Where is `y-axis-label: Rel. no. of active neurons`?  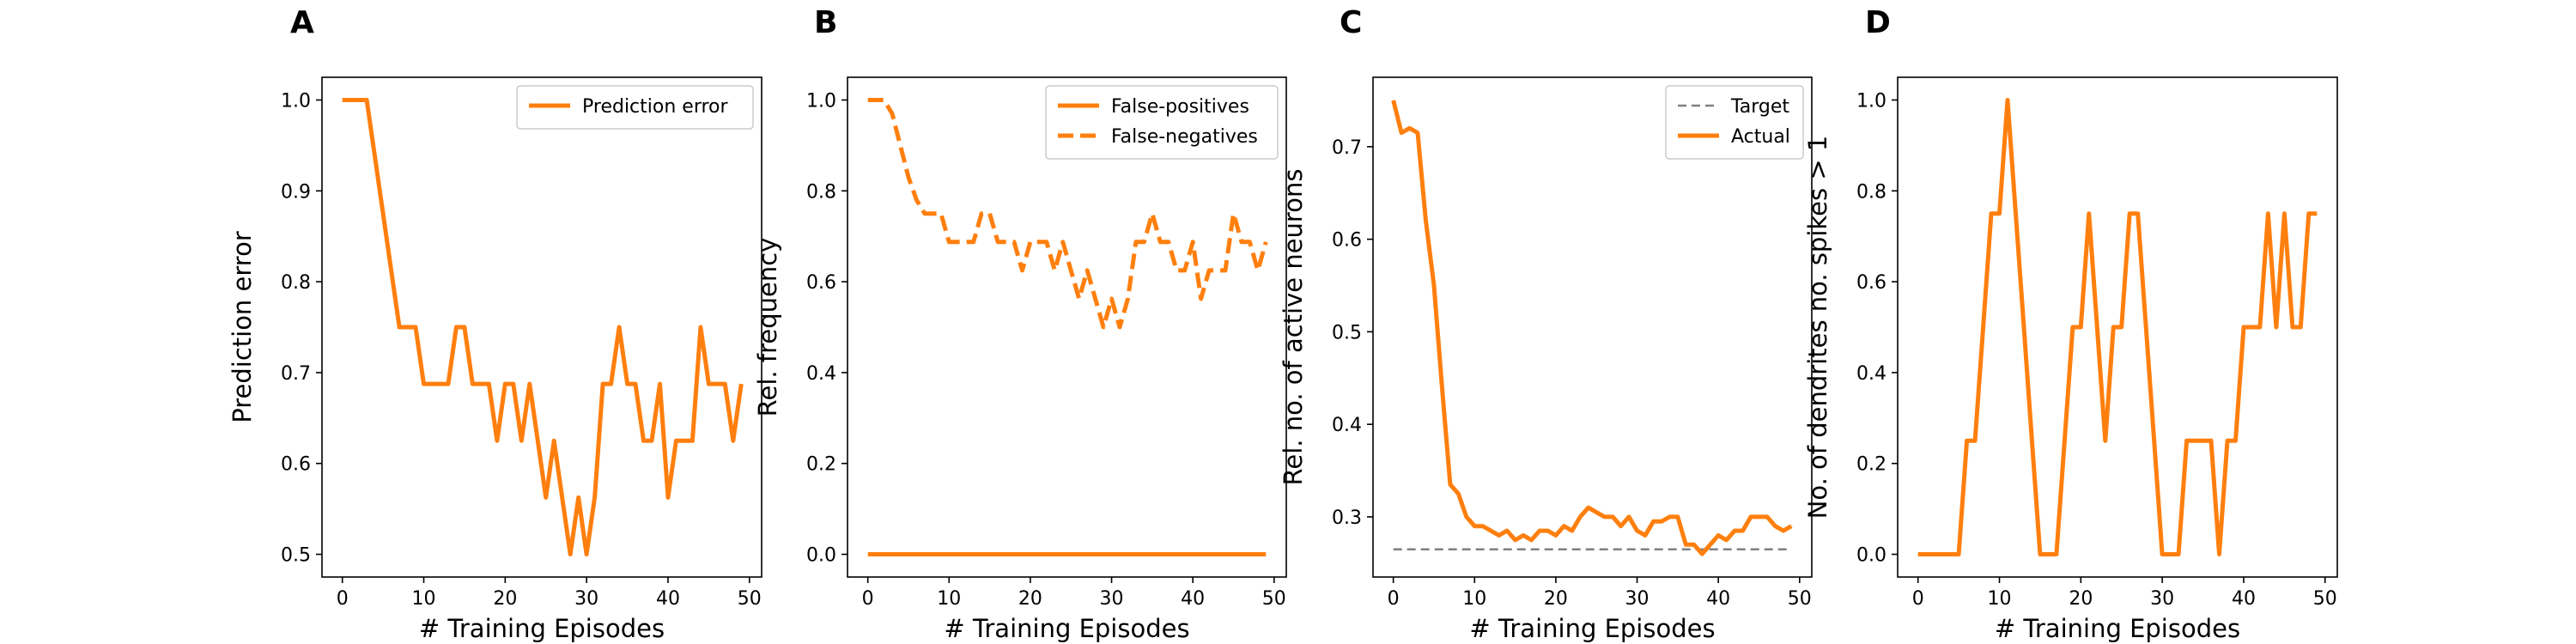
y-axis-label: Rel. no. of active neurons is located at coordinates (1294, 327).